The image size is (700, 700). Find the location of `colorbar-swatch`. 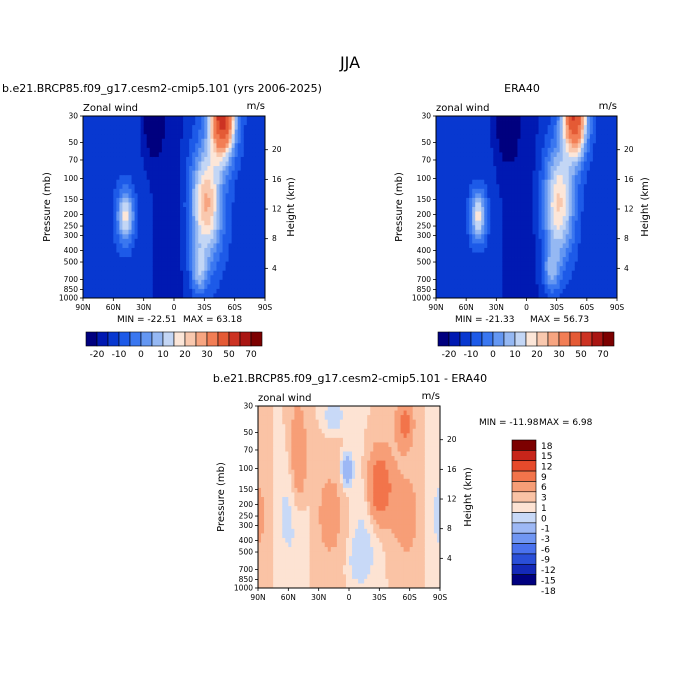

colorbar-swatch is located at coordinates (487, 339).